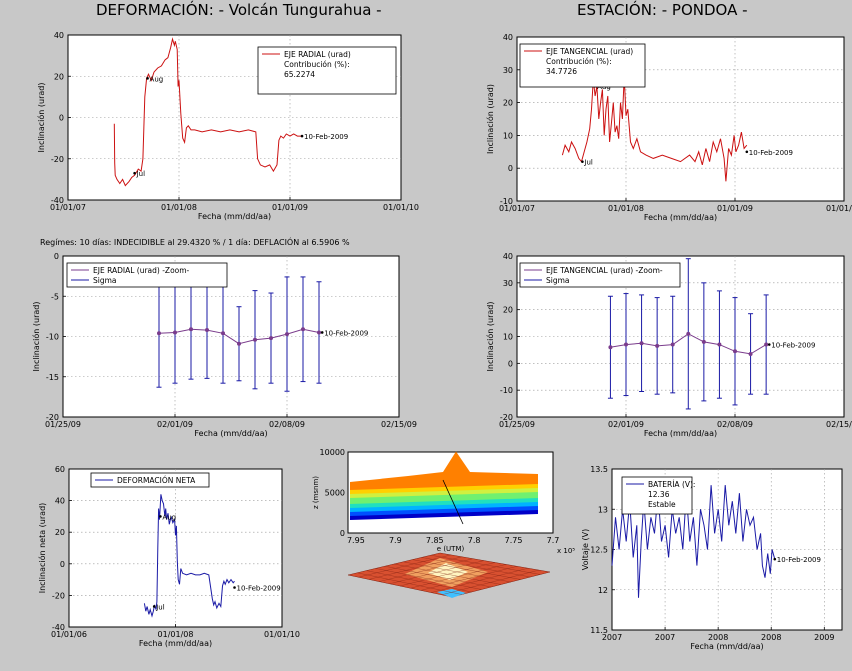 The image size is (852, 671). Describe the element at coordinates (654, 129) in the screenshot. I see `tangencial-series-line` at that location.